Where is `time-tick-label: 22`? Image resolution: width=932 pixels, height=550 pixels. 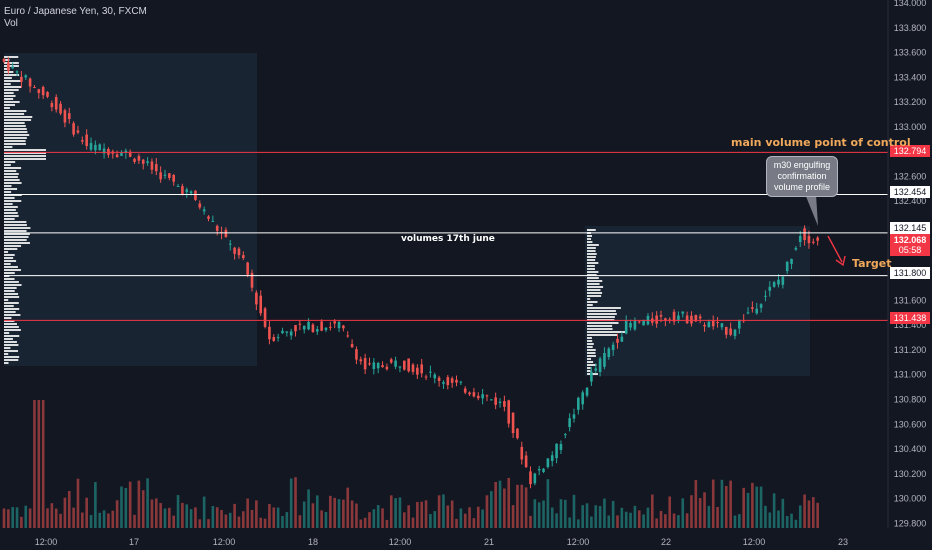 time-tick-label: 22 is located at coordinates (666, 542).